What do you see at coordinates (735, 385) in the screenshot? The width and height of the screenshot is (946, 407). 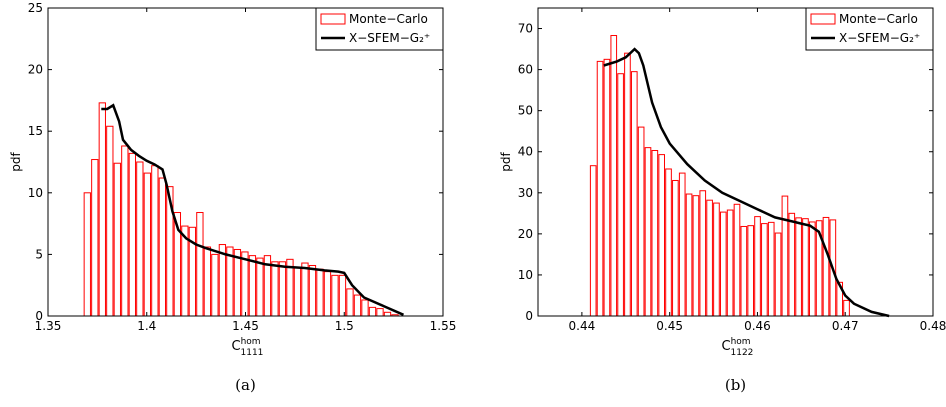 I see `caption: (b)` at bounding box center [735, 385].